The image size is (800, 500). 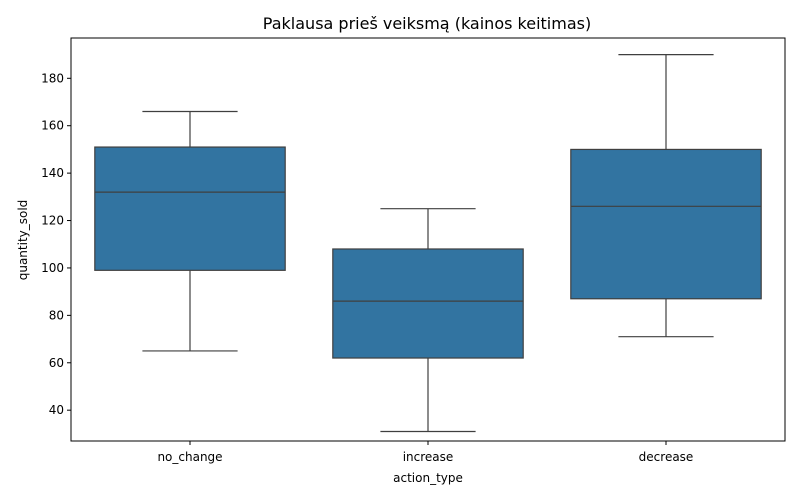 What do you see at coordinates (428, 457) in the screenshot?
I see `x-tick-label: increase` at bounding box center [428, 457].